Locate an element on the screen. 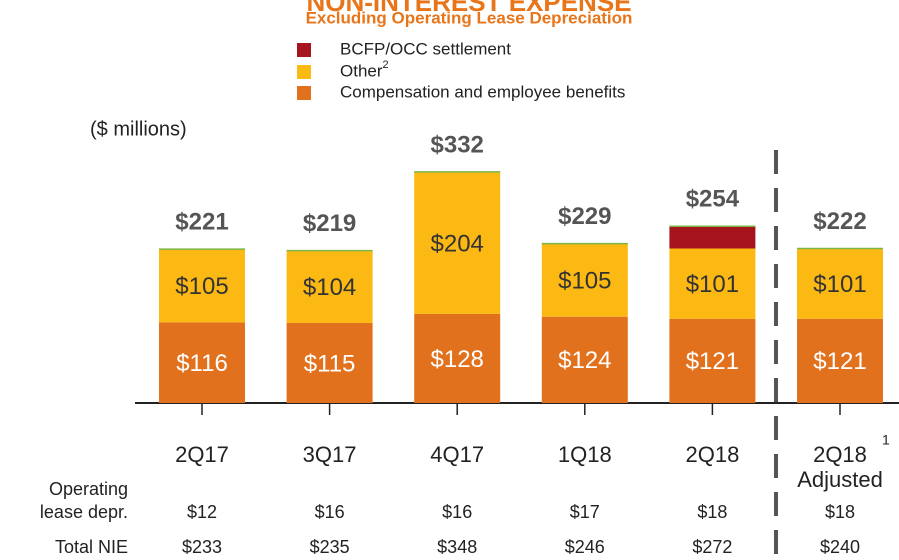 This screenshot has width=899, height=560. table-cell: $17 is located at coordinates (585, 512).